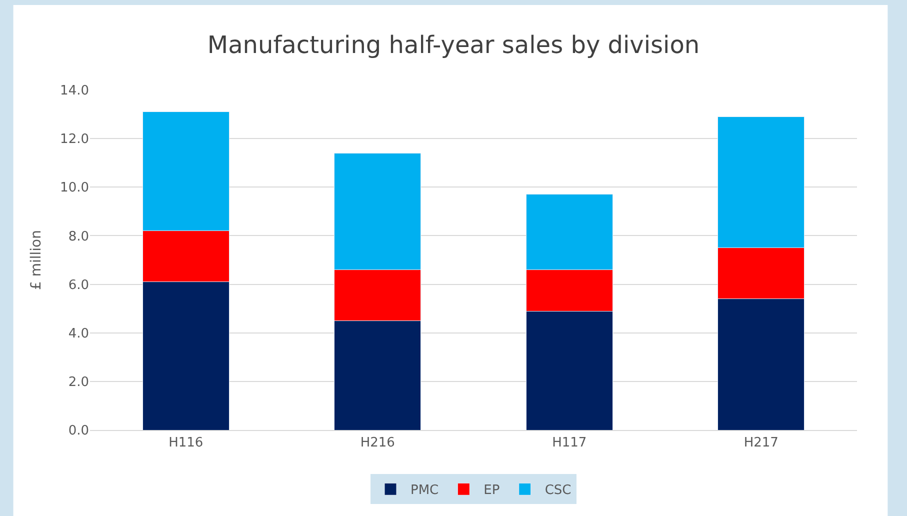 Image resolution: width=907 pixels, height=516 pixels. What do you see at coordinates (78, 285) in the screenshot?
I see `y-tick-label: 6.0` at bounding box center [78, 285].